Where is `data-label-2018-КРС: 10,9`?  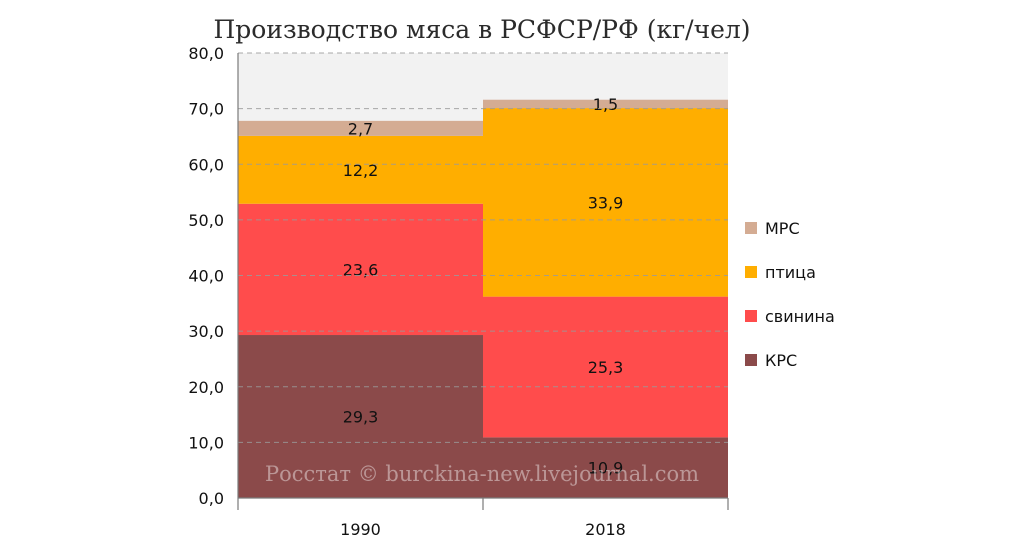 data-label-2018-КРС: 10,9 is located at coordinates (606, 468).